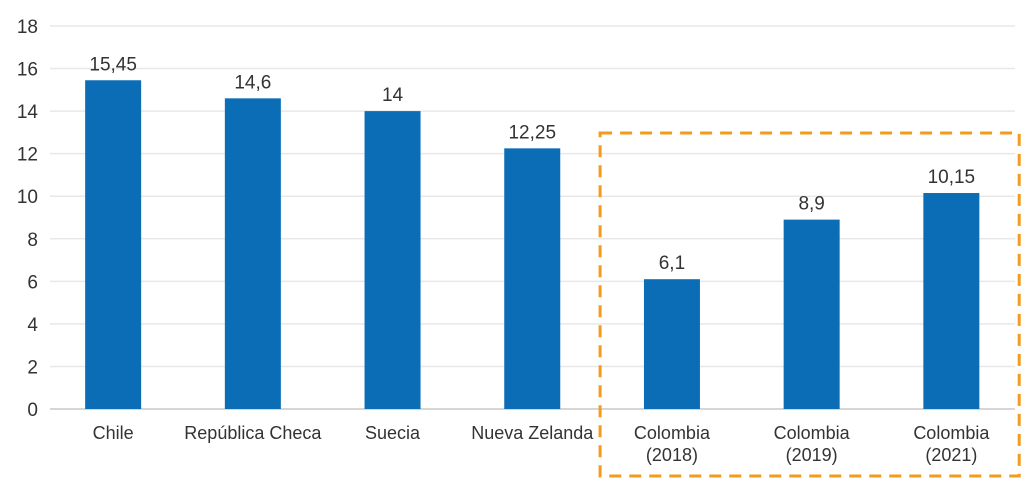 Image resolution: width=1024 pixels, height=486 pixels. I want to click on data-label: 6,1, so click(672, 263).